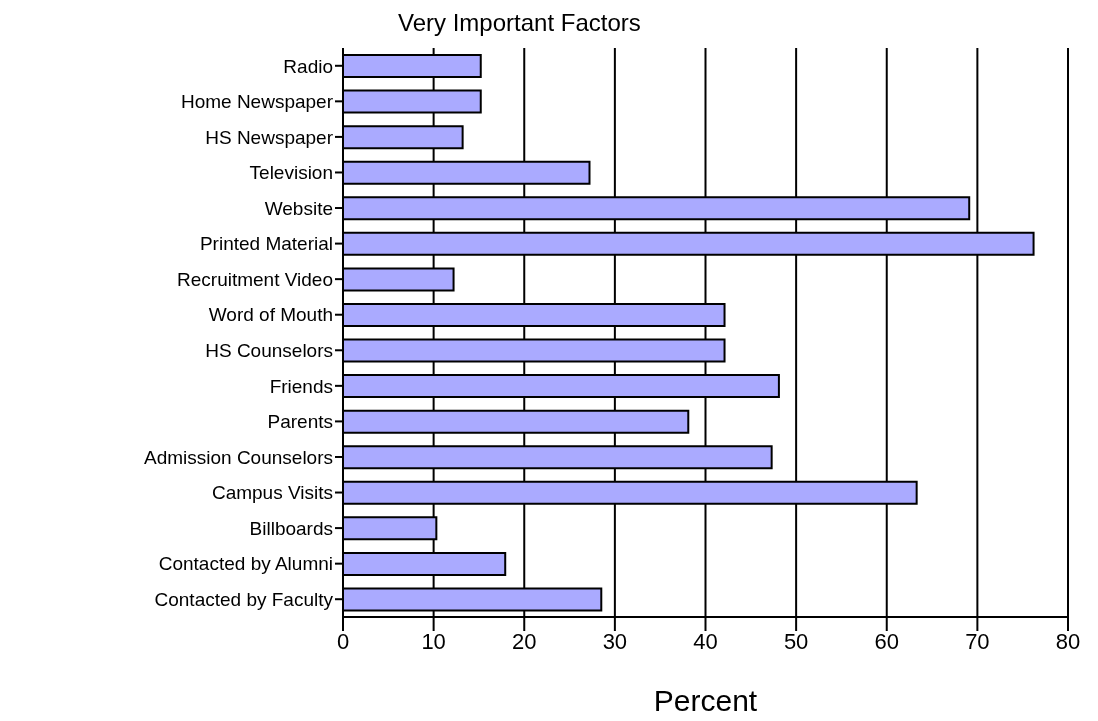 Image resolution: width=1098 pixels, height=721 pixels. I want to click on x-tick-label: 0, so click(343, 641).